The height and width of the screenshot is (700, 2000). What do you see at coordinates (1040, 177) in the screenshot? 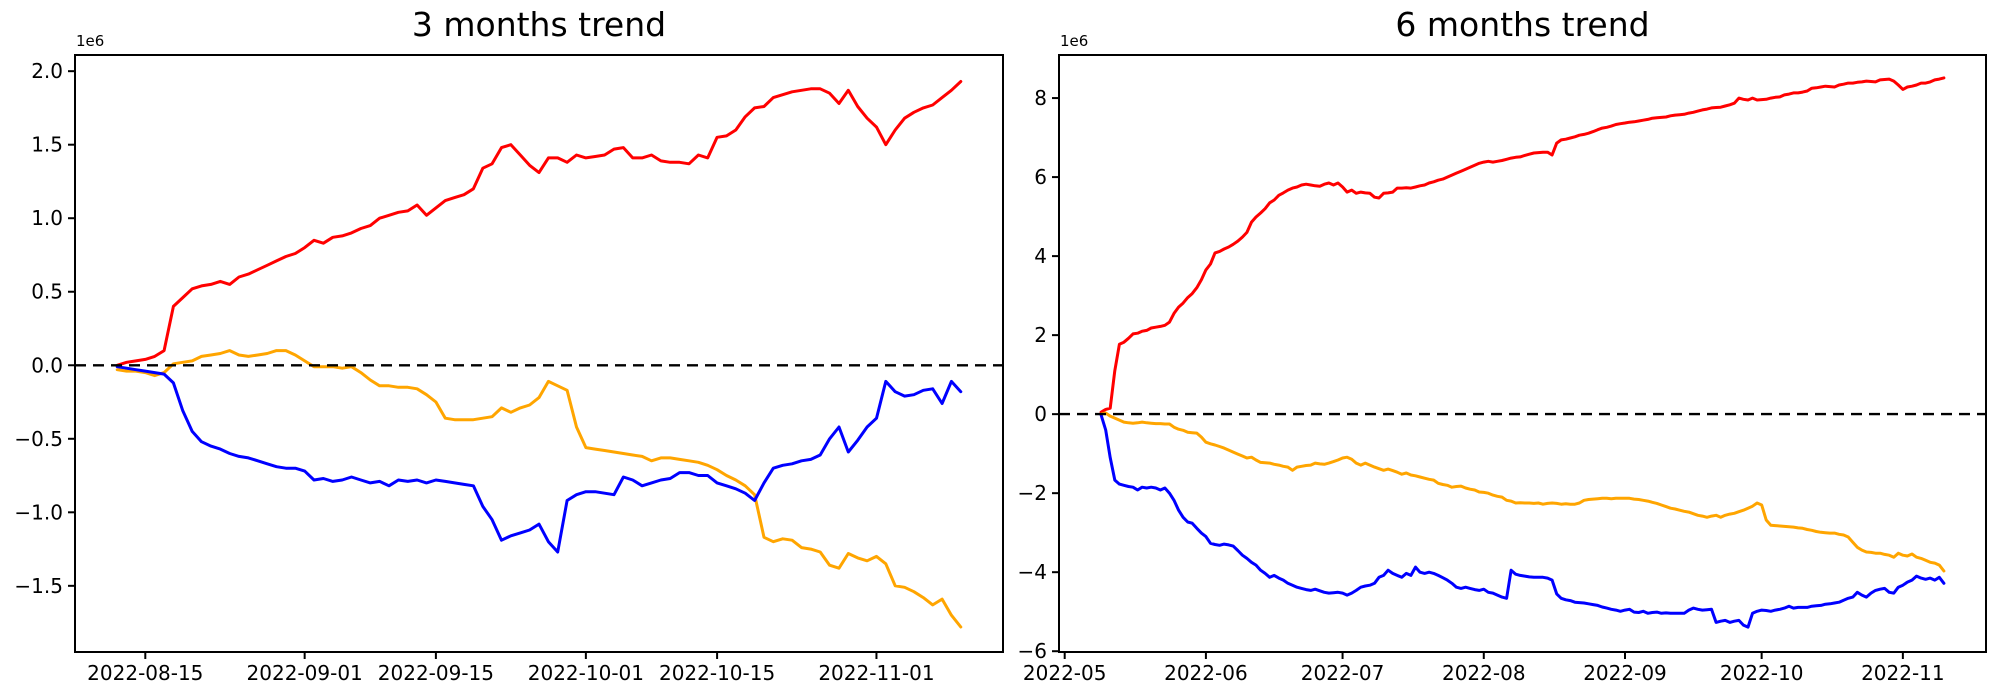
I see `y-tick-label: 6` at bounding box center [1040, 177].